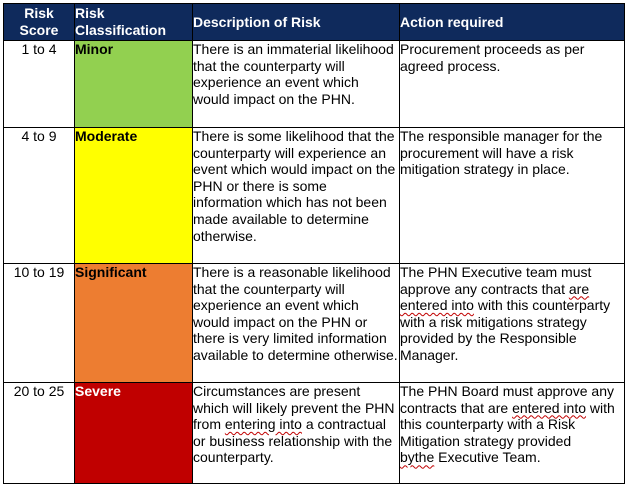 The width and height of the screenshot is (629, 487). What do you see at coordinates (39, 84) in the screenshot?
I see `risk-score-cell: 1 to 4` at bounding box center [39, 84].